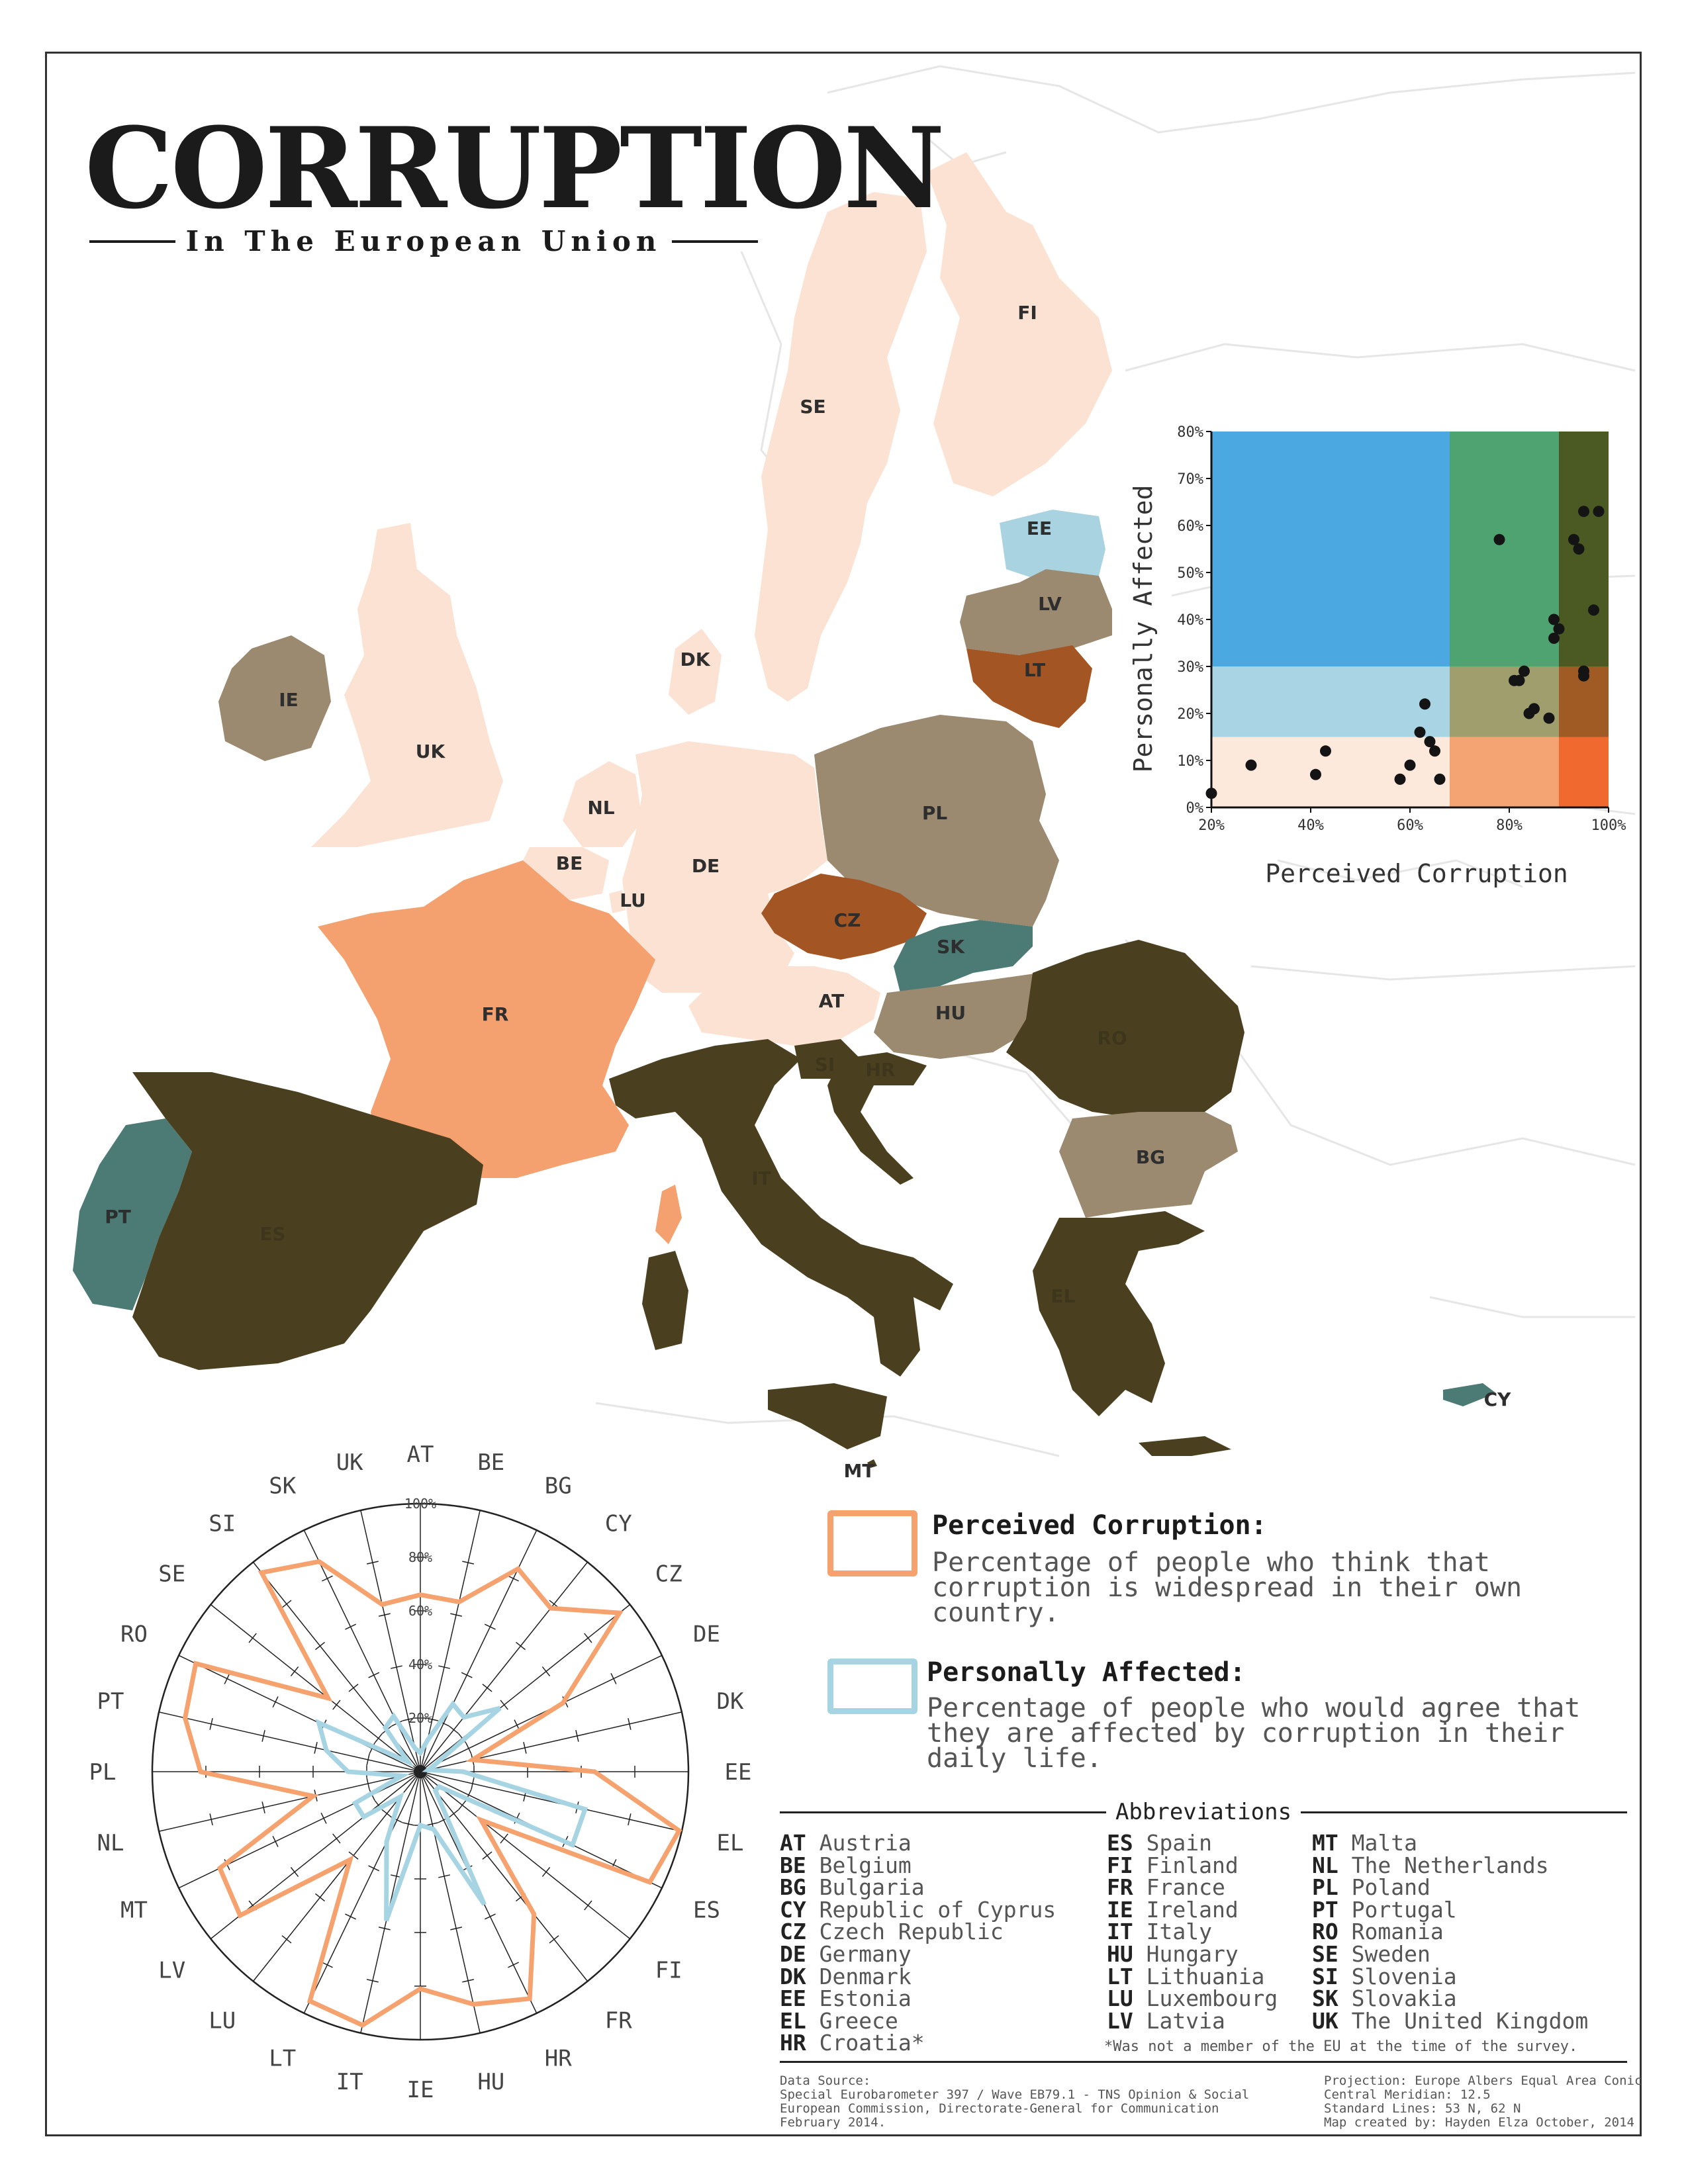 This screenshot has width=1688, height=2184. What do you see at coordinates (1039, 528) in the screenshot?
I see `map-label-ee: EE` at bounding box center [1039, 528].